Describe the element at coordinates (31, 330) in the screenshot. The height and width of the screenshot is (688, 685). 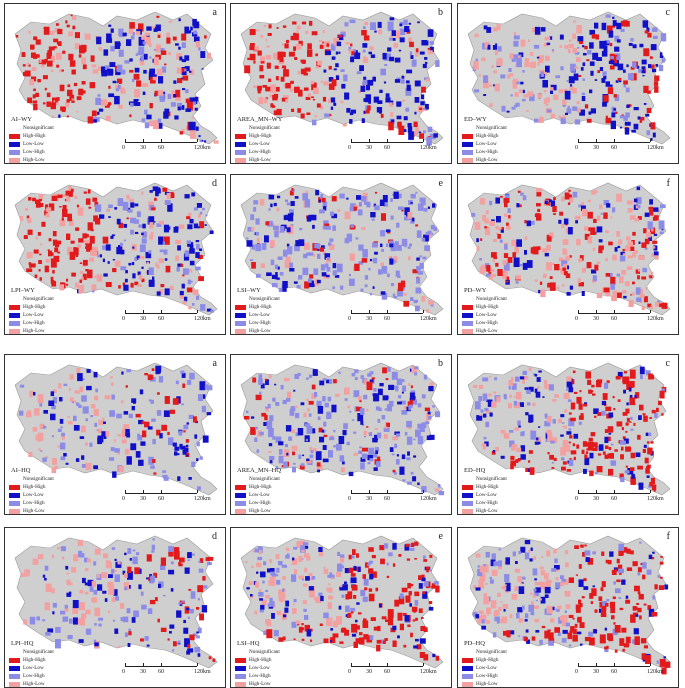
I see `legend-item: High-Low` at that location.